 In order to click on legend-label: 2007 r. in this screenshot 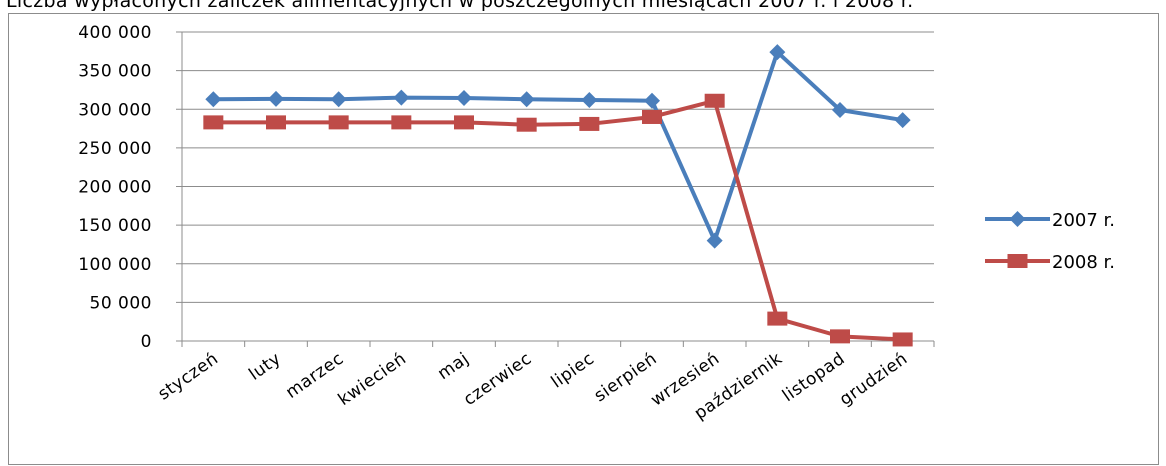, I will do `click(1083, 220)`.